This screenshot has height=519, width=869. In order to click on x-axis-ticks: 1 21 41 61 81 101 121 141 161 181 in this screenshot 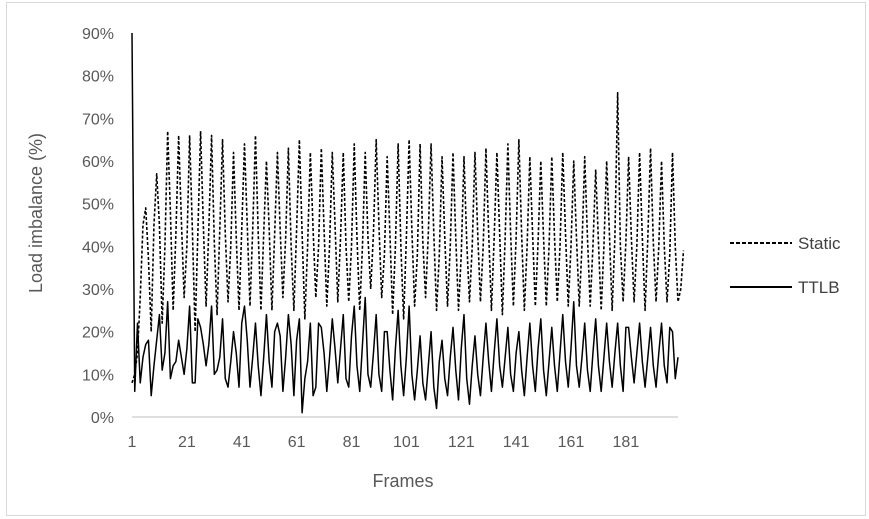, I will do `click(384, 442)`.